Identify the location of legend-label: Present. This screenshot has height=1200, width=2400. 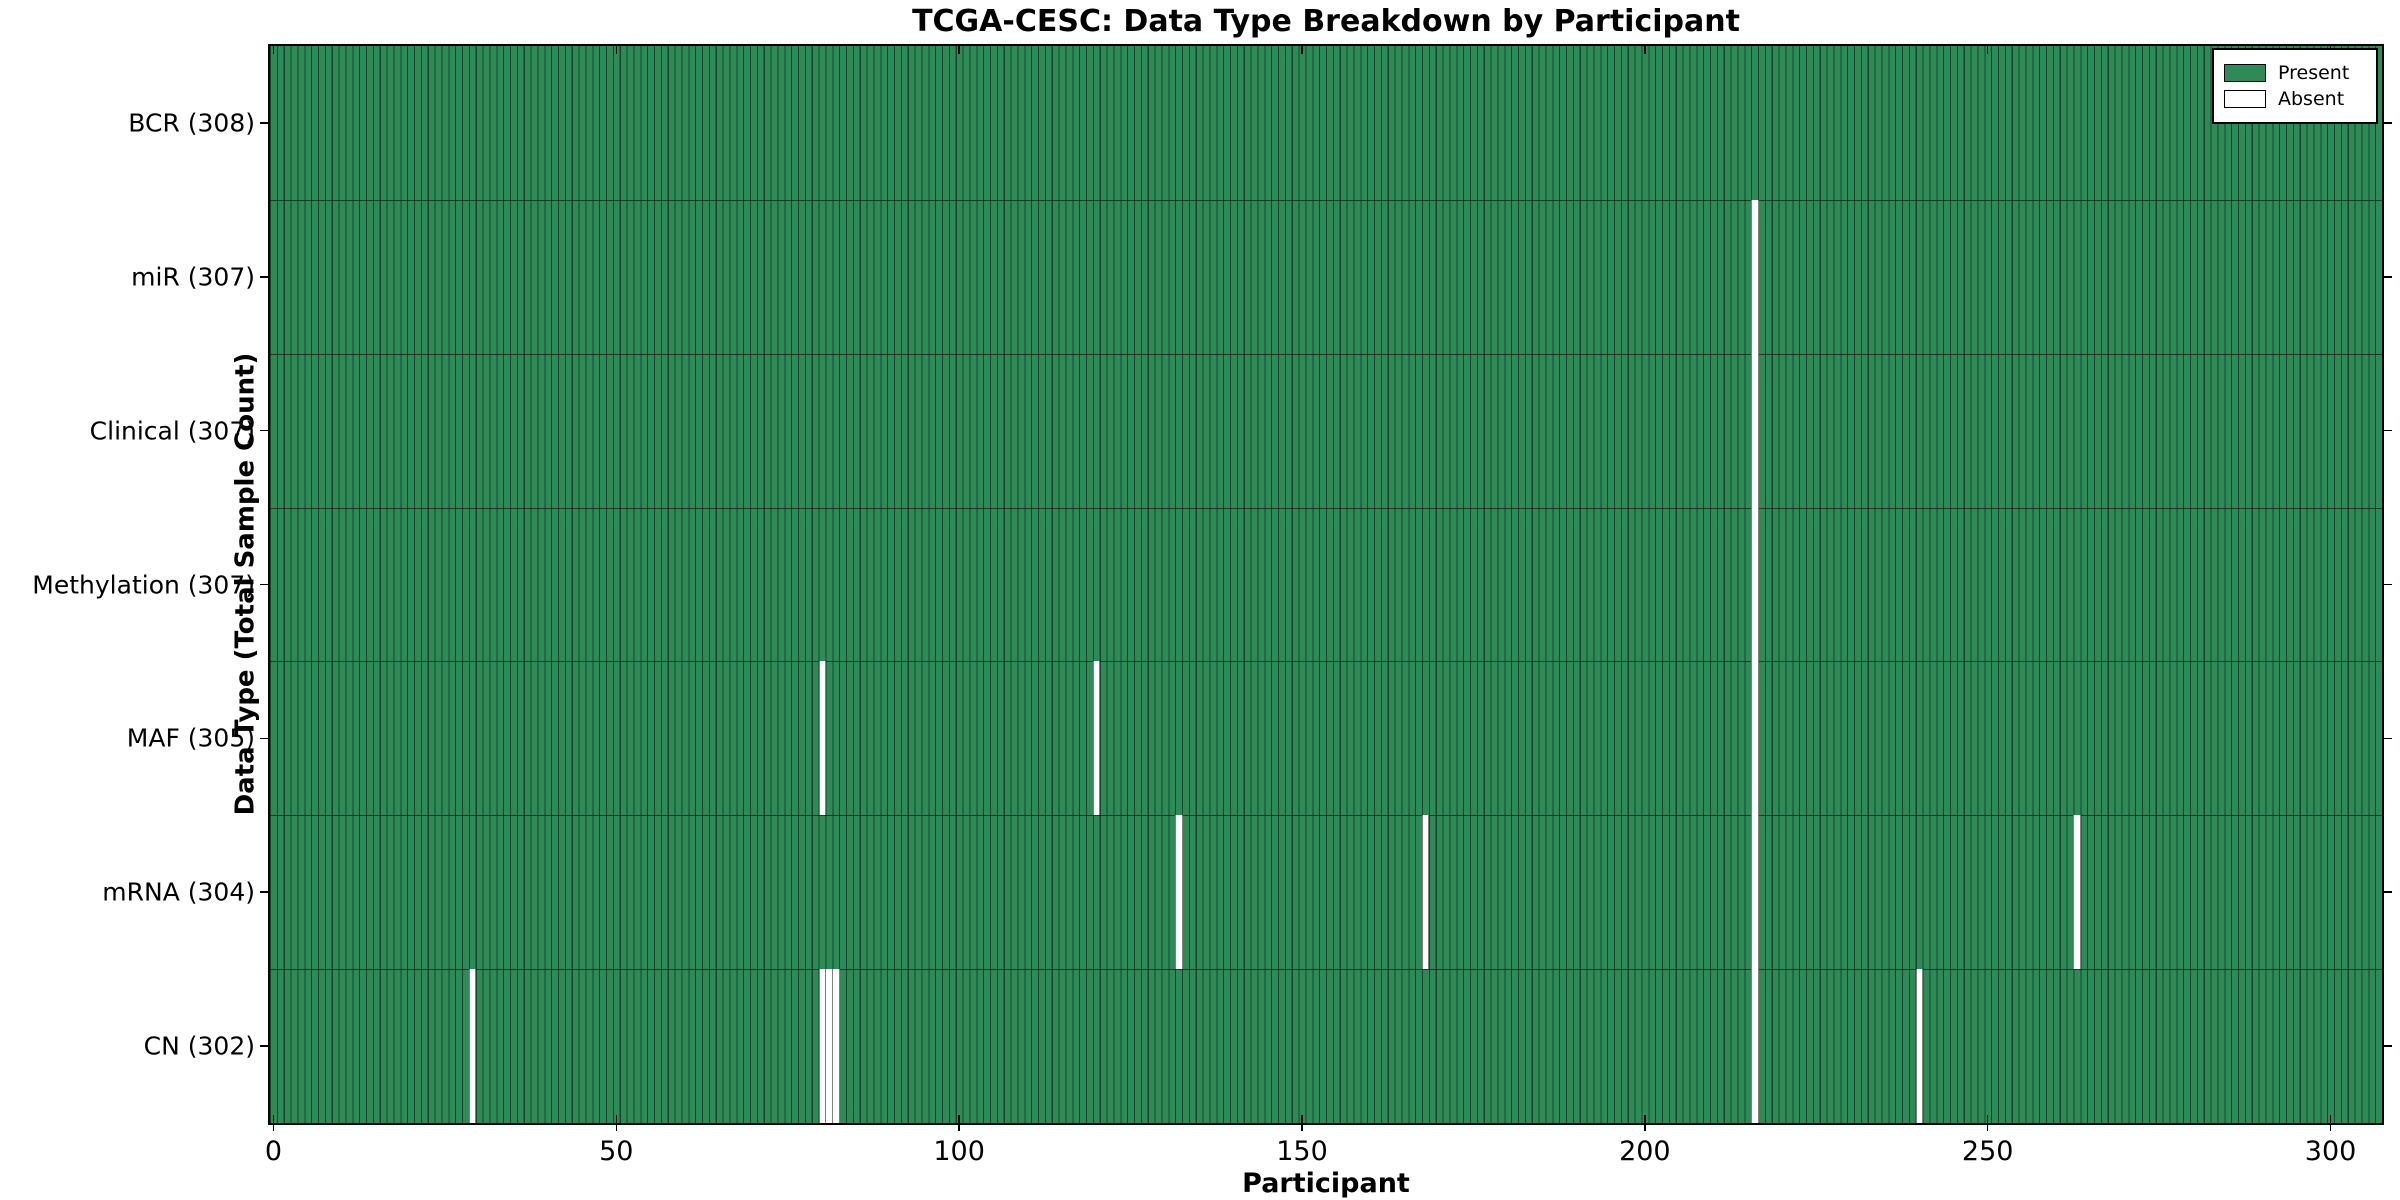
(2314, 73).